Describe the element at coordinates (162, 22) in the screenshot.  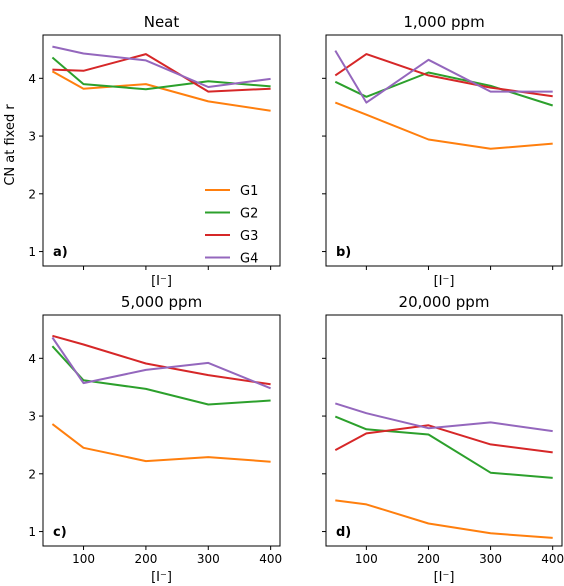
I see `panel-title: Neat` at that location.